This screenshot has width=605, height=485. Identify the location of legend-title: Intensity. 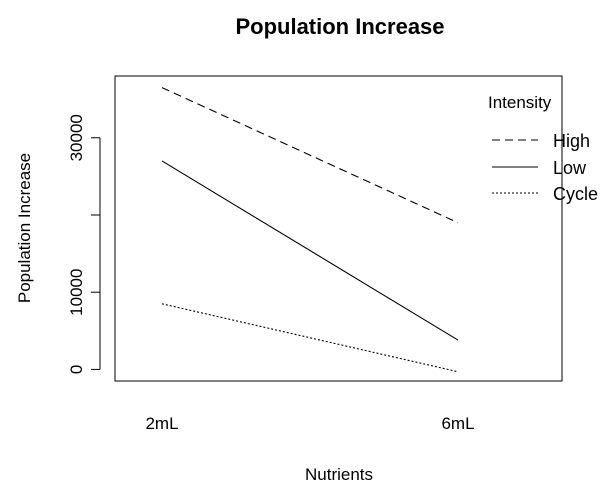
(520, 102).